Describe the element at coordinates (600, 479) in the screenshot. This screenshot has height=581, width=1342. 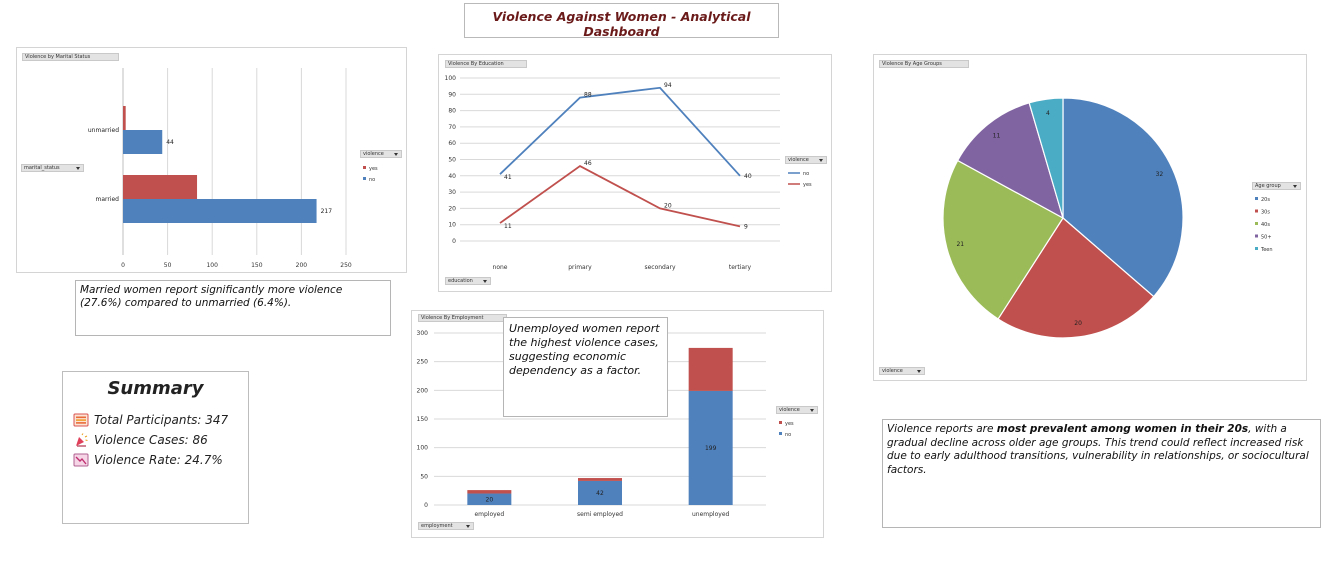
I see `bar-yes-semi-employed` at that location.